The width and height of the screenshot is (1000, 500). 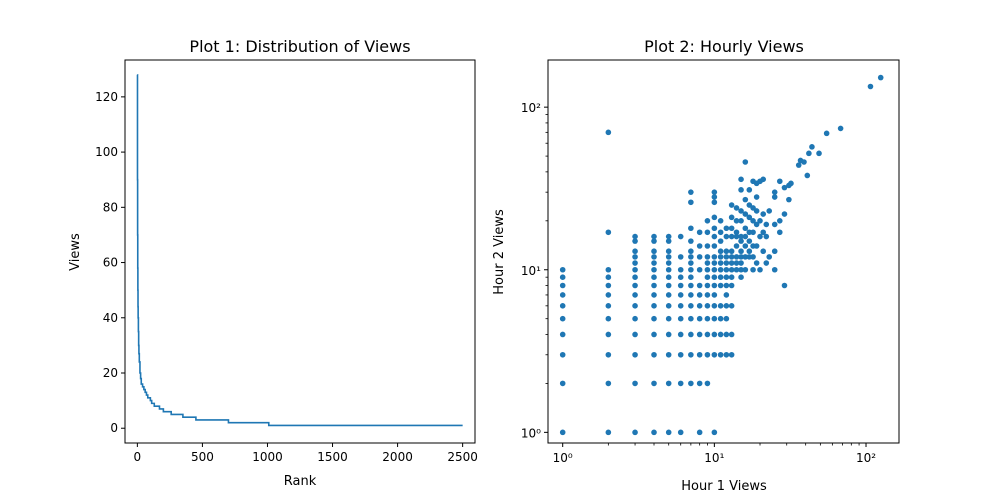 What do you see at coordinates (110, 373) in the screenshot?
I see `plot-1-y-tick-label: 20` at bounding box center [110, 373].